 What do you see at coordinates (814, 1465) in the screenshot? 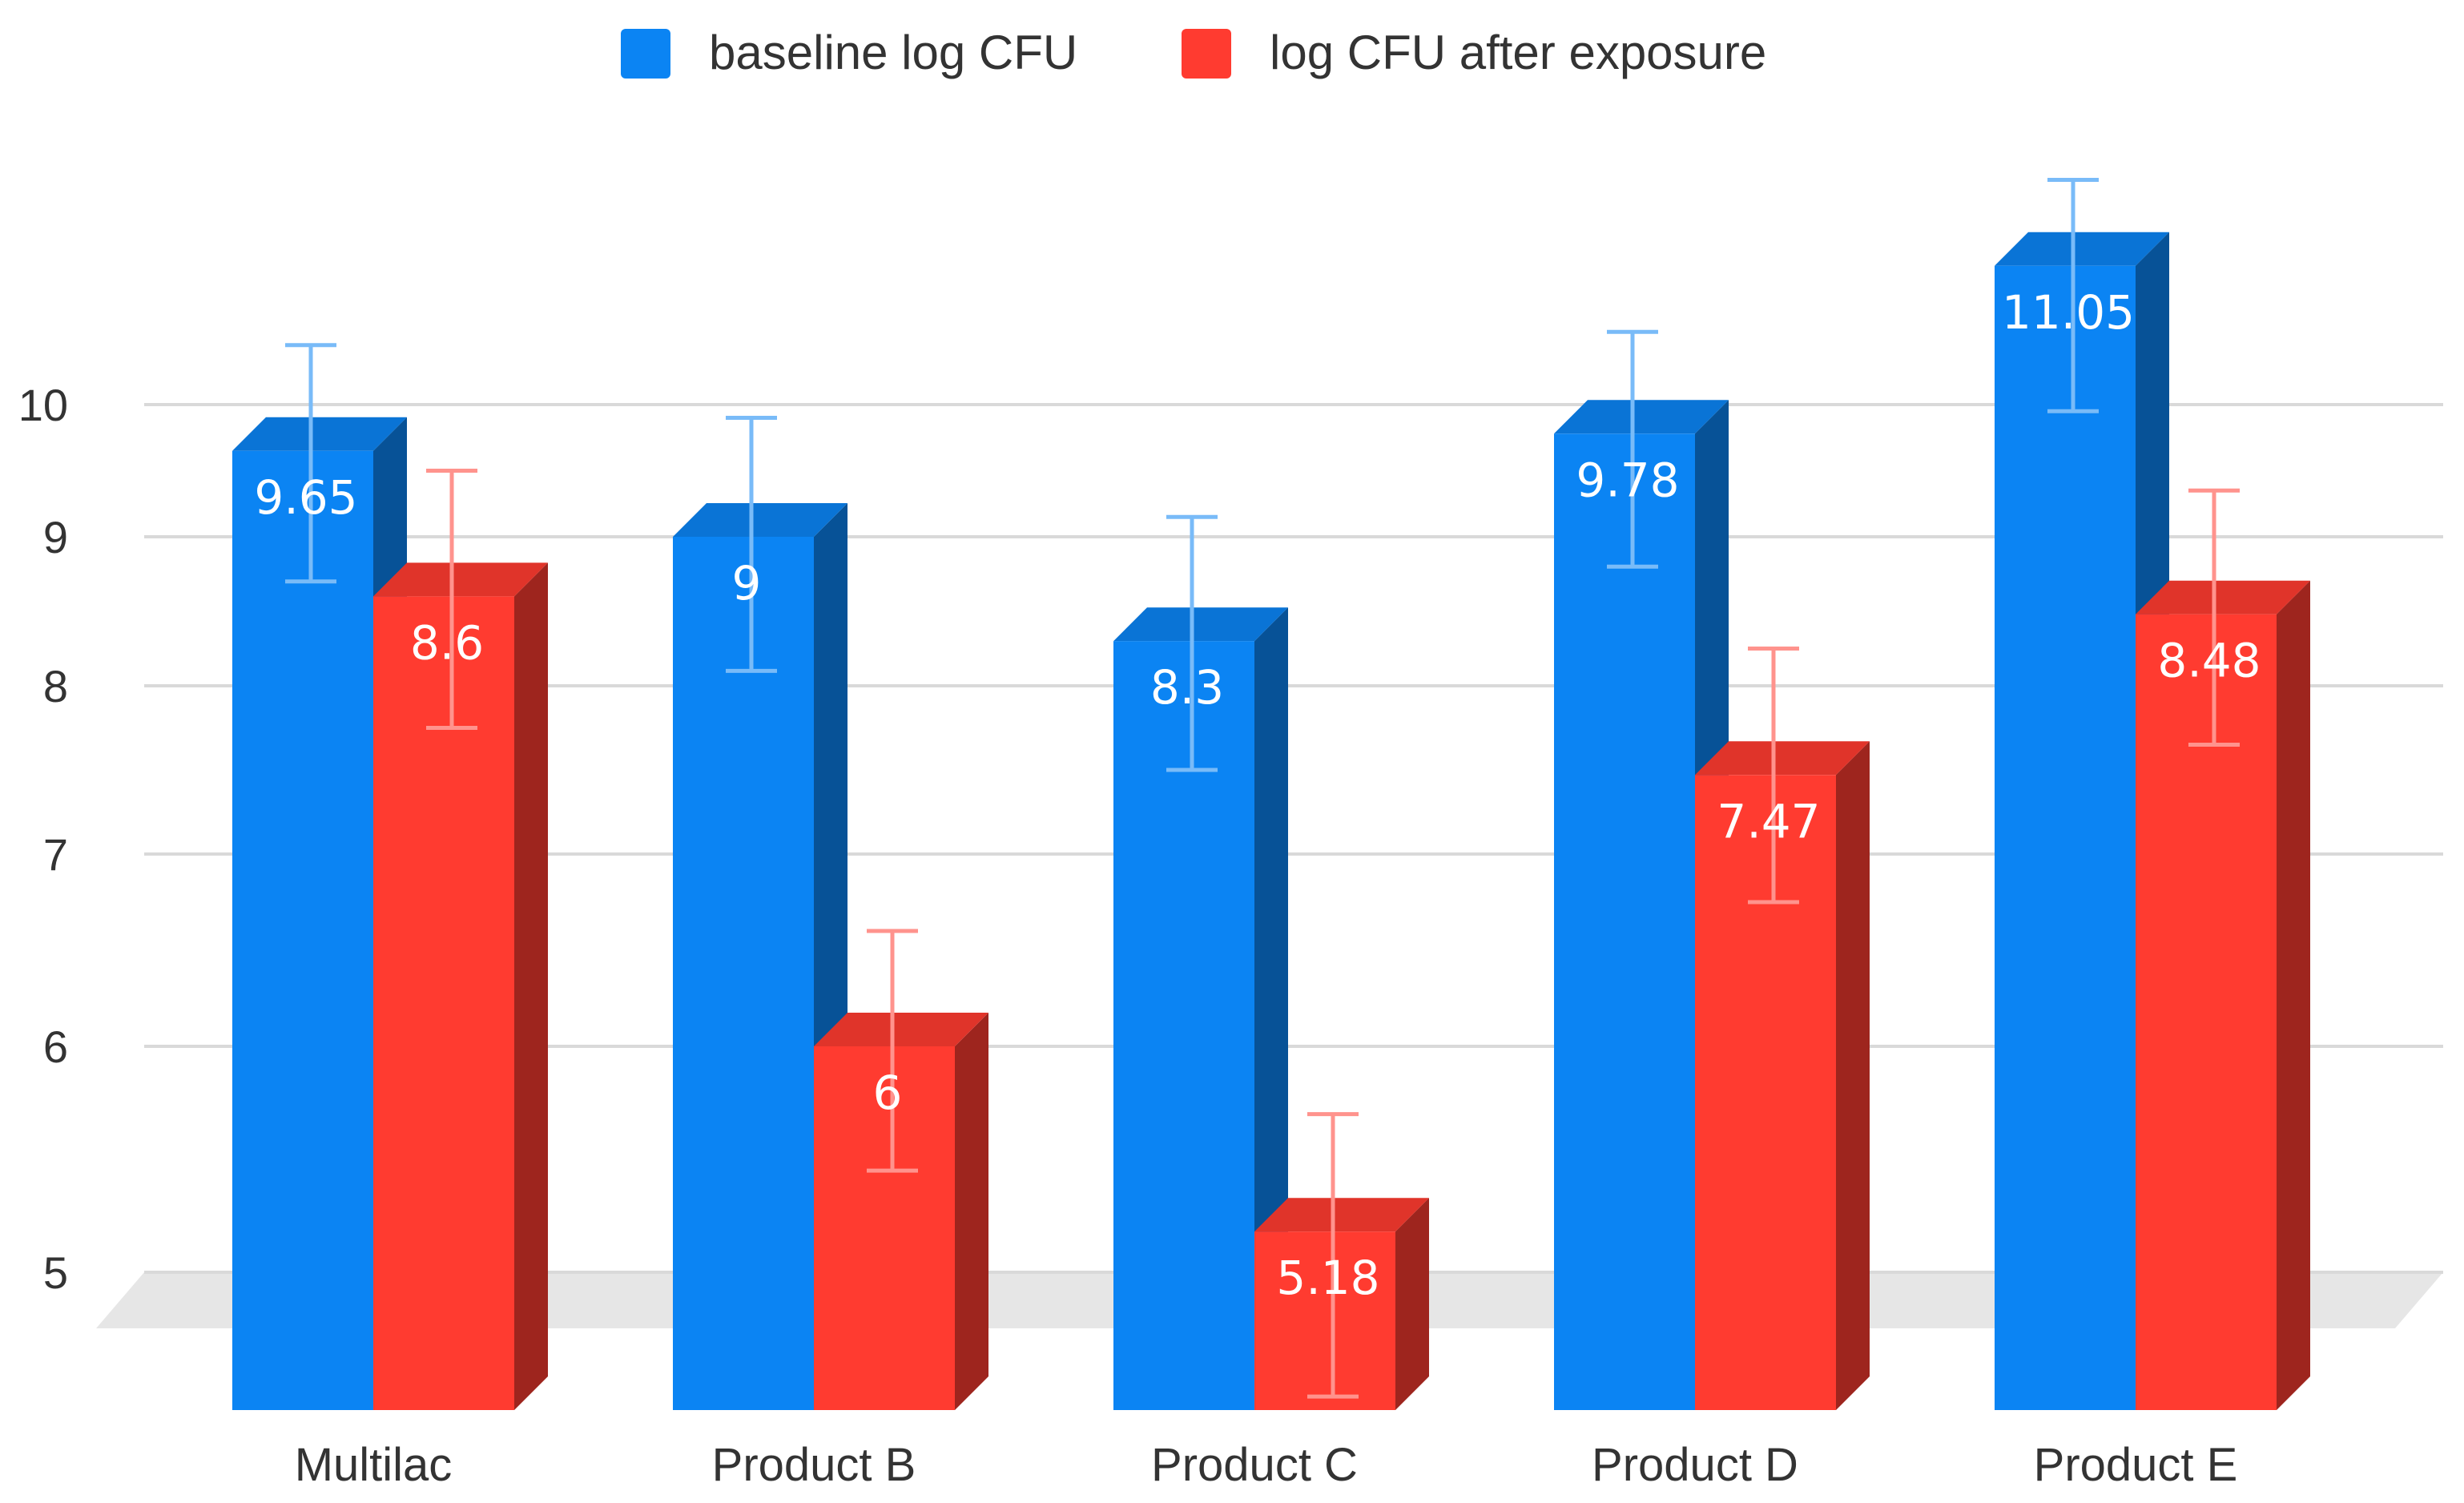
I see `x-tick-label: Product B` at bounding box center [814, 1465].